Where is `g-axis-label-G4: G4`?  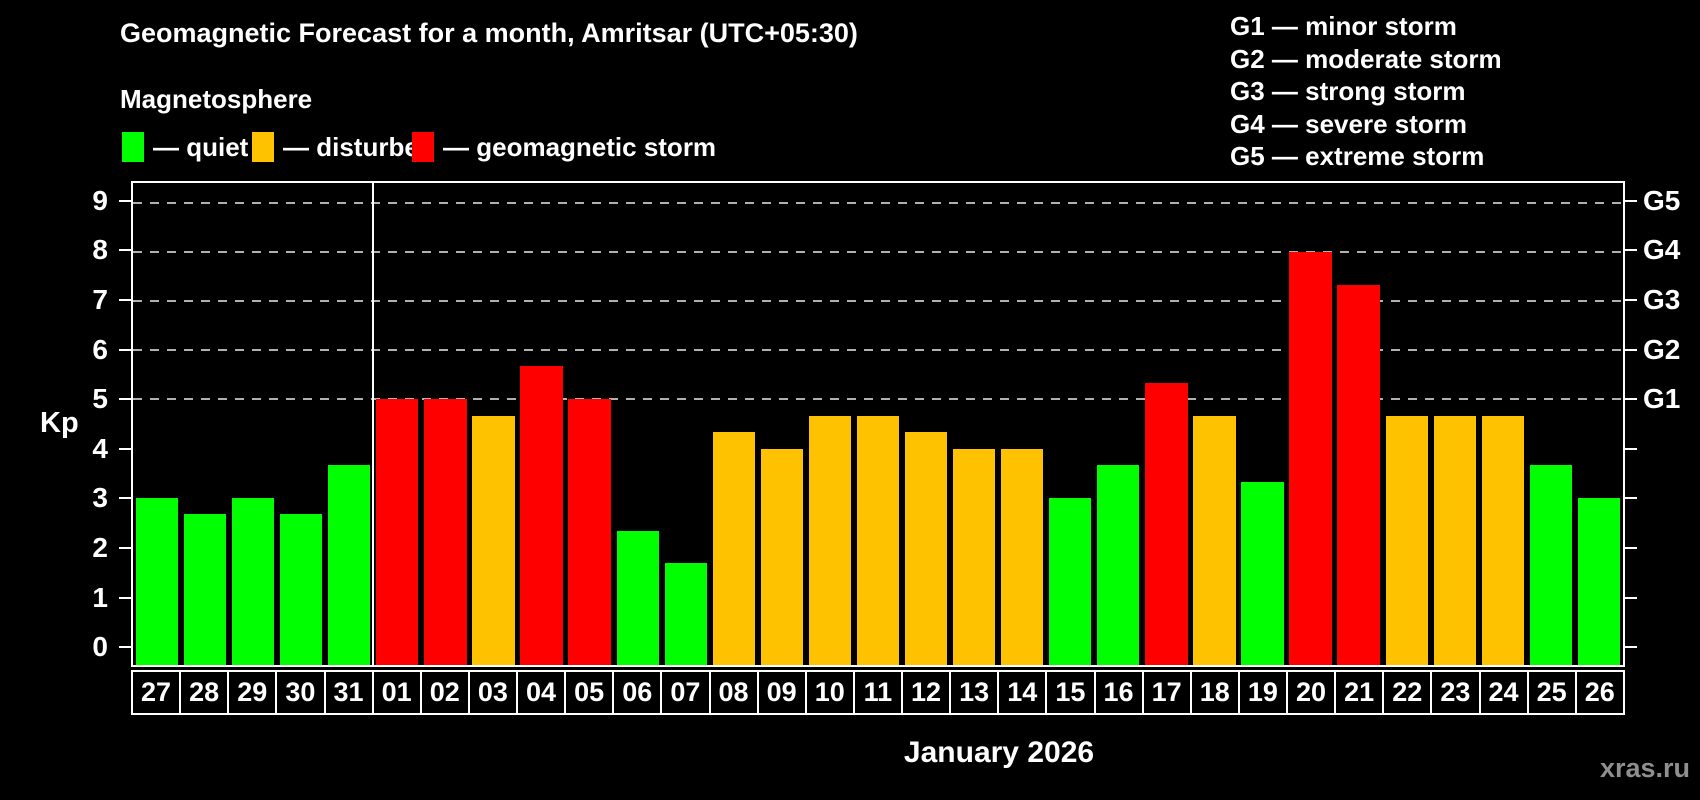
g-axis-label-G4: G4 is located at coordinates (1662, 250).